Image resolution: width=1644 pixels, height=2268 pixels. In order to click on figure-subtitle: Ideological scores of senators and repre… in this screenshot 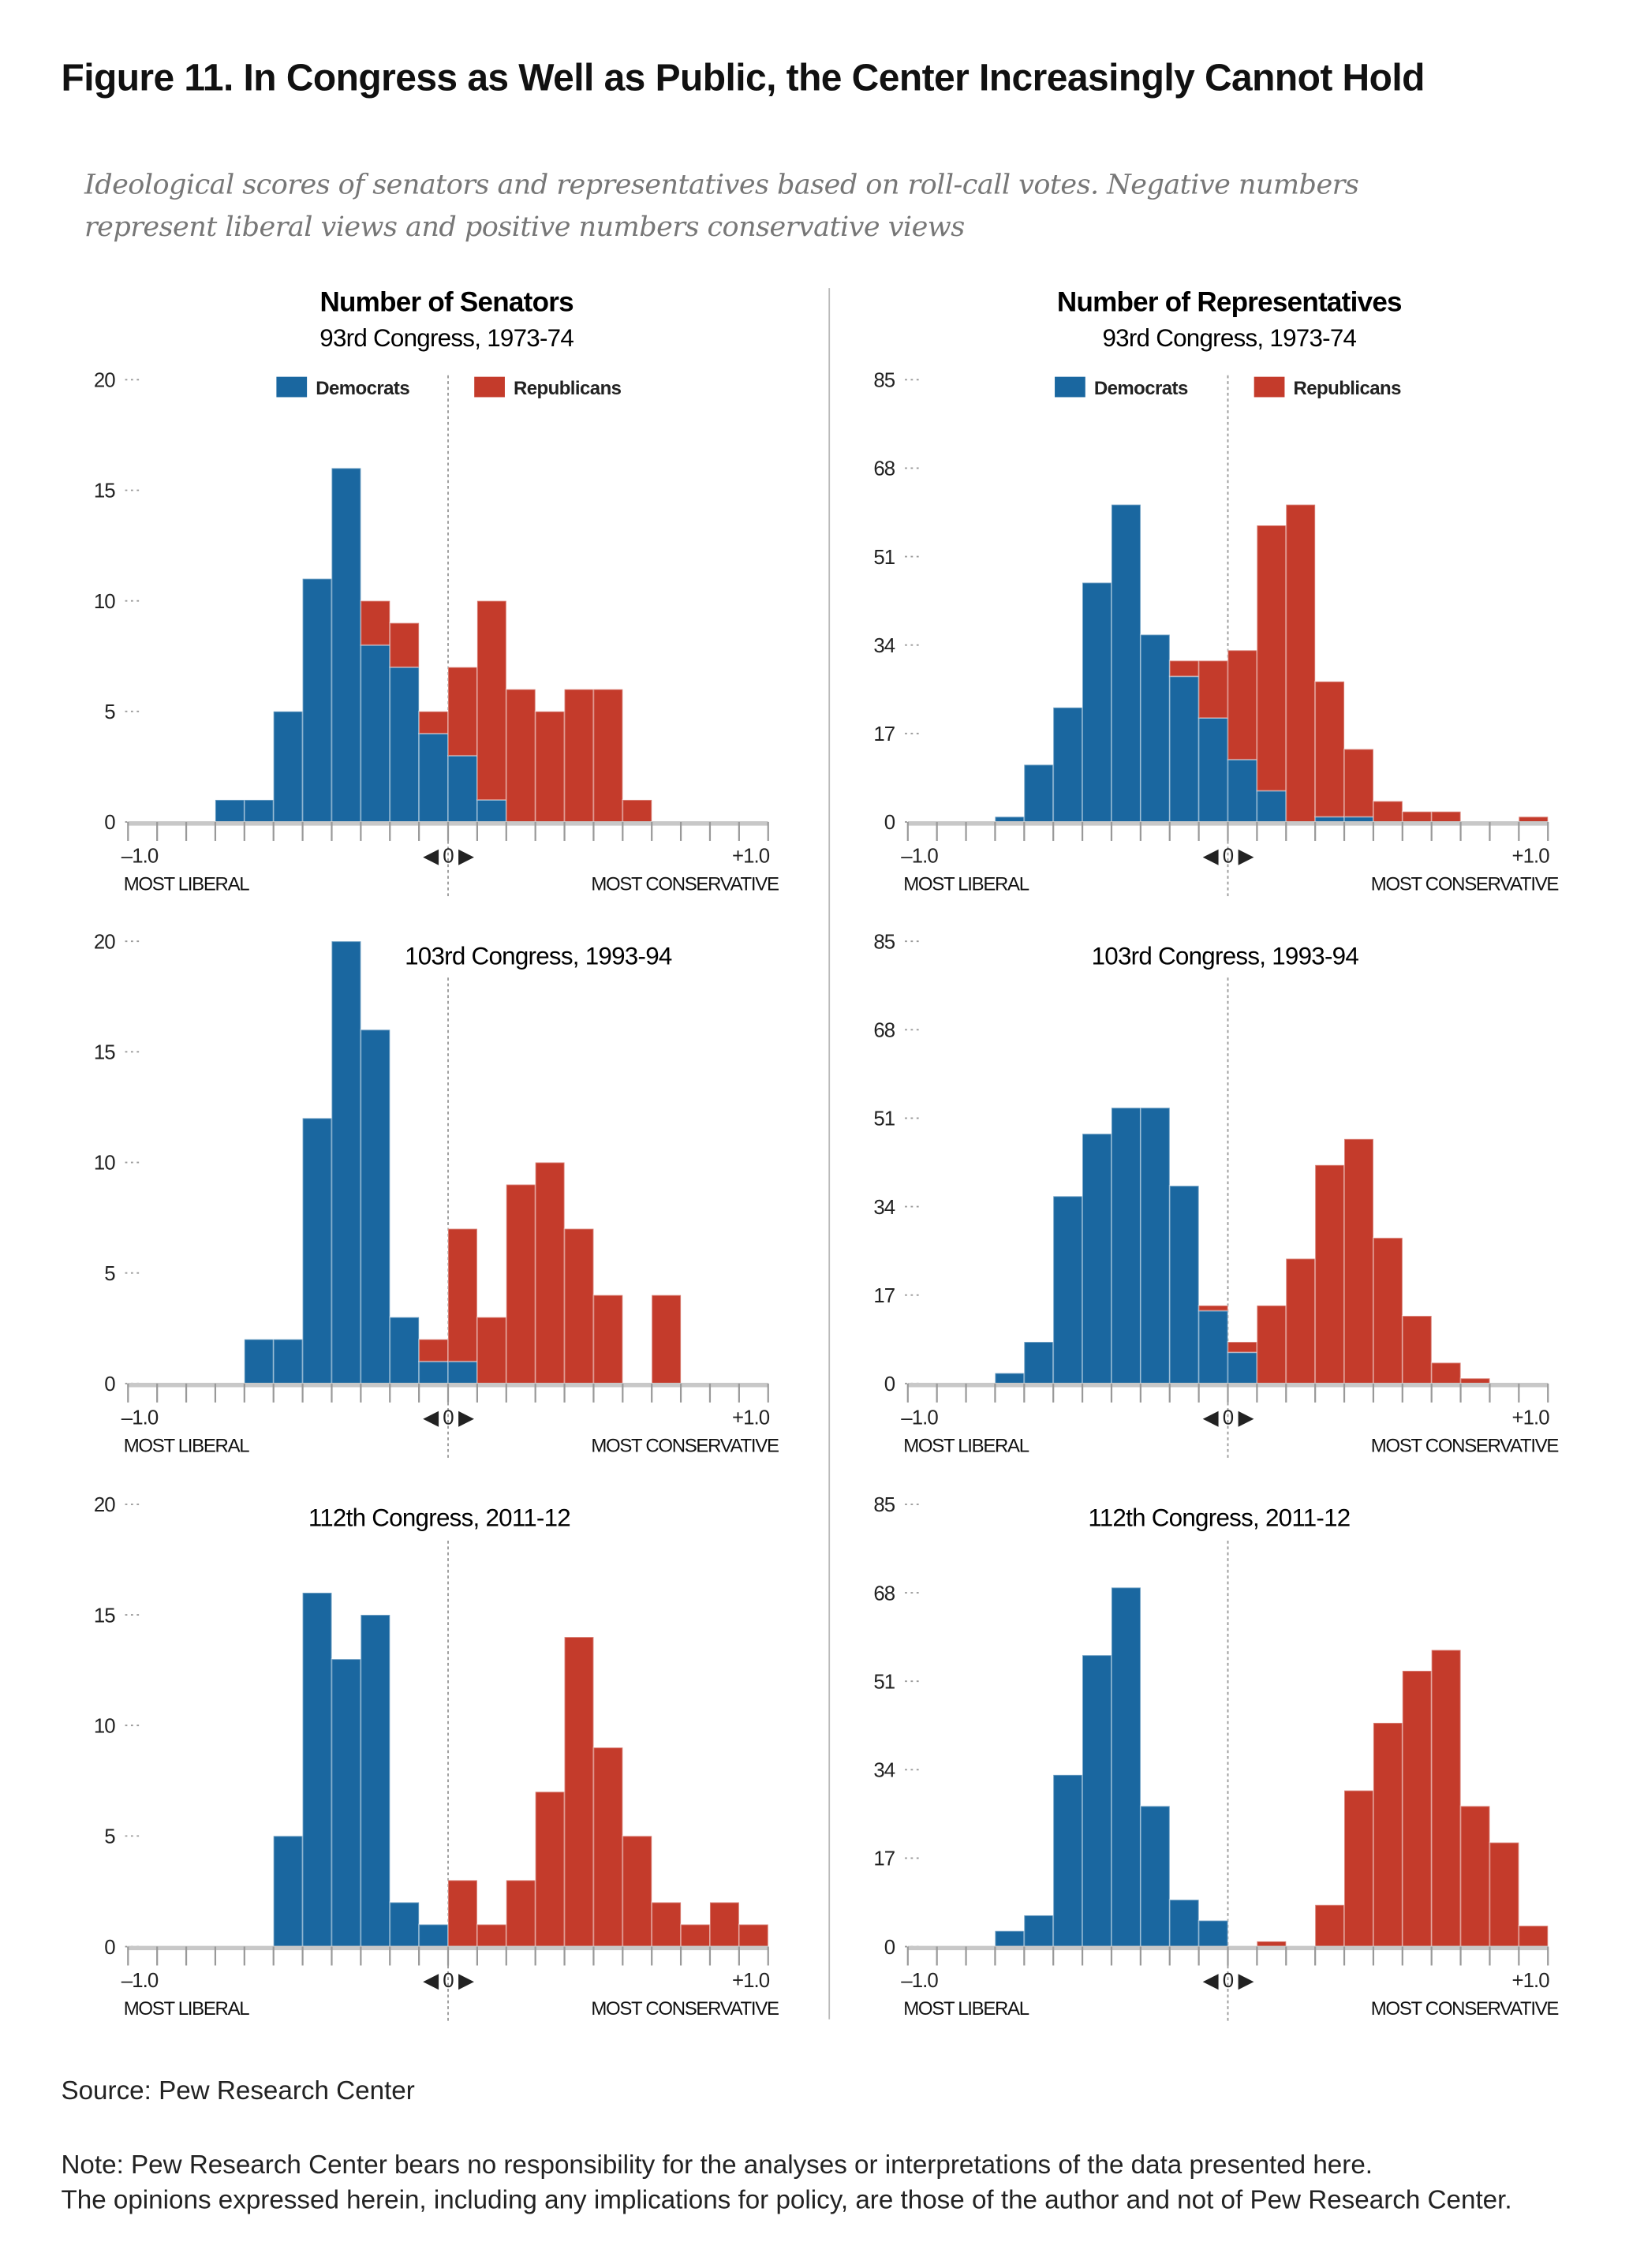, I will do `click(721, 206)`.